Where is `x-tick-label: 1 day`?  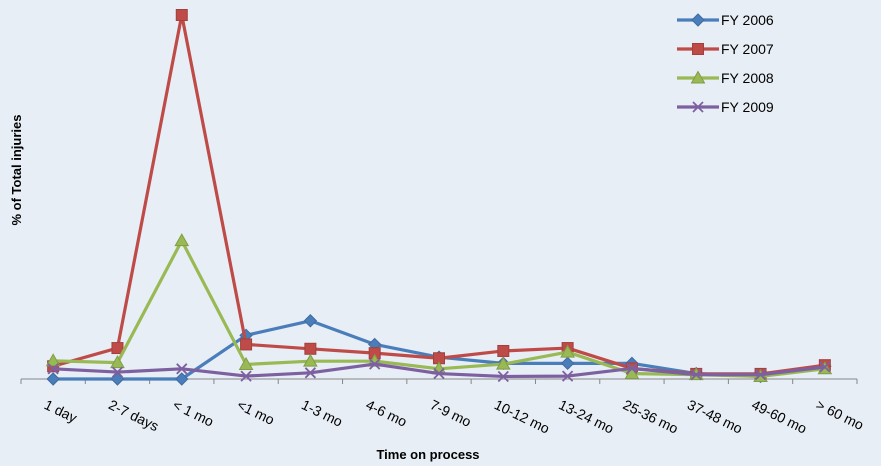 x-tick-label: 1 day is located at coordinates (61, 410).